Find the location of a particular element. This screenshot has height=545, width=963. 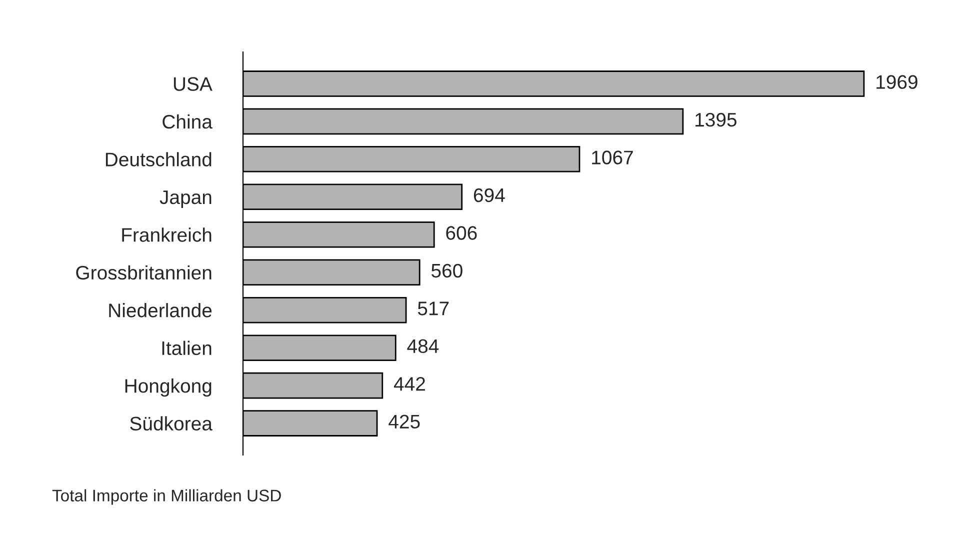

y-tick-label: Japan is located at coordinates (186, 199).